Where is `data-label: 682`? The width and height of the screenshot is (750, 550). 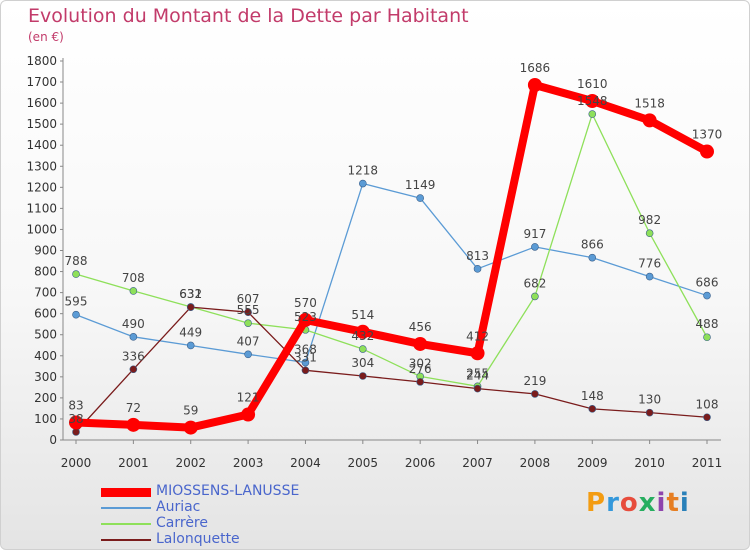
data-label: 682 is located at coordinates (534, 283).